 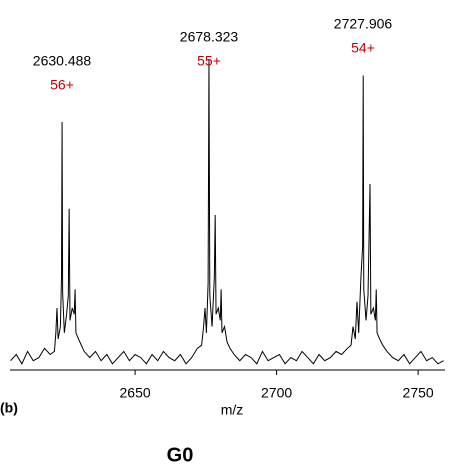 I want to click on x-tick-label: 2650, so click(x=135, y=393).